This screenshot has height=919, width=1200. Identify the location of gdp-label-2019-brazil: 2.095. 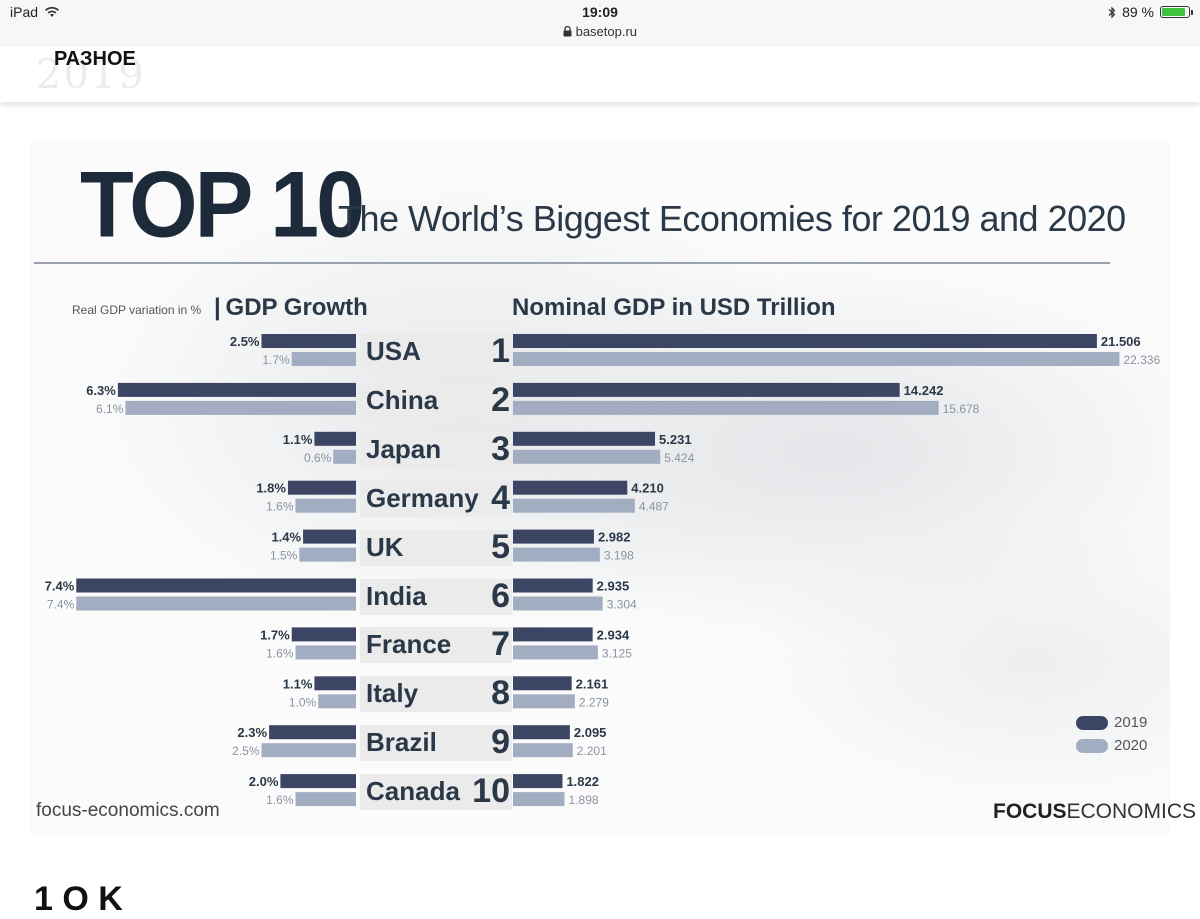
(590, 732).